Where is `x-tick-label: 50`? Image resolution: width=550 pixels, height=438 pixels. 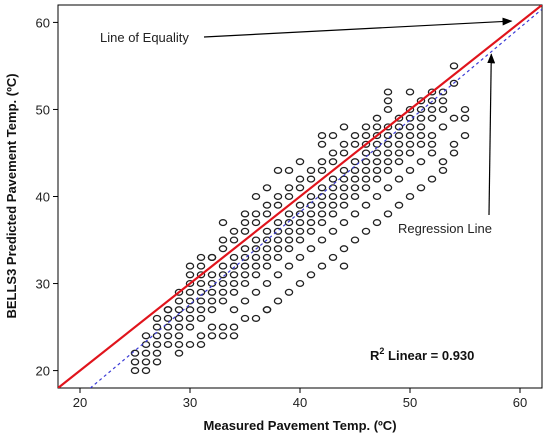 x-tick-label: 50 is located at coordinates (410, 402).